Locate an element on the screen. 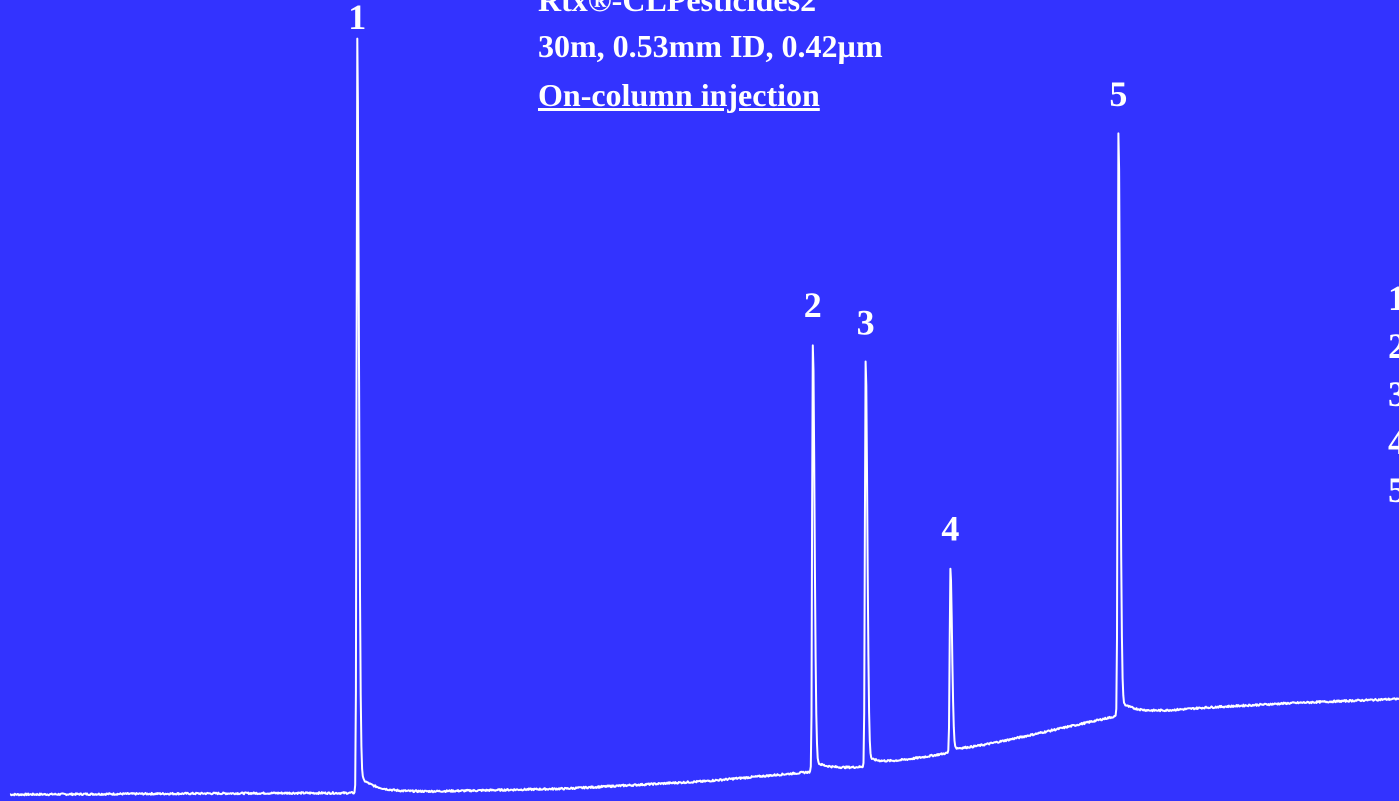  legend-number-2: 2 is located at coordinates (1393, 346).